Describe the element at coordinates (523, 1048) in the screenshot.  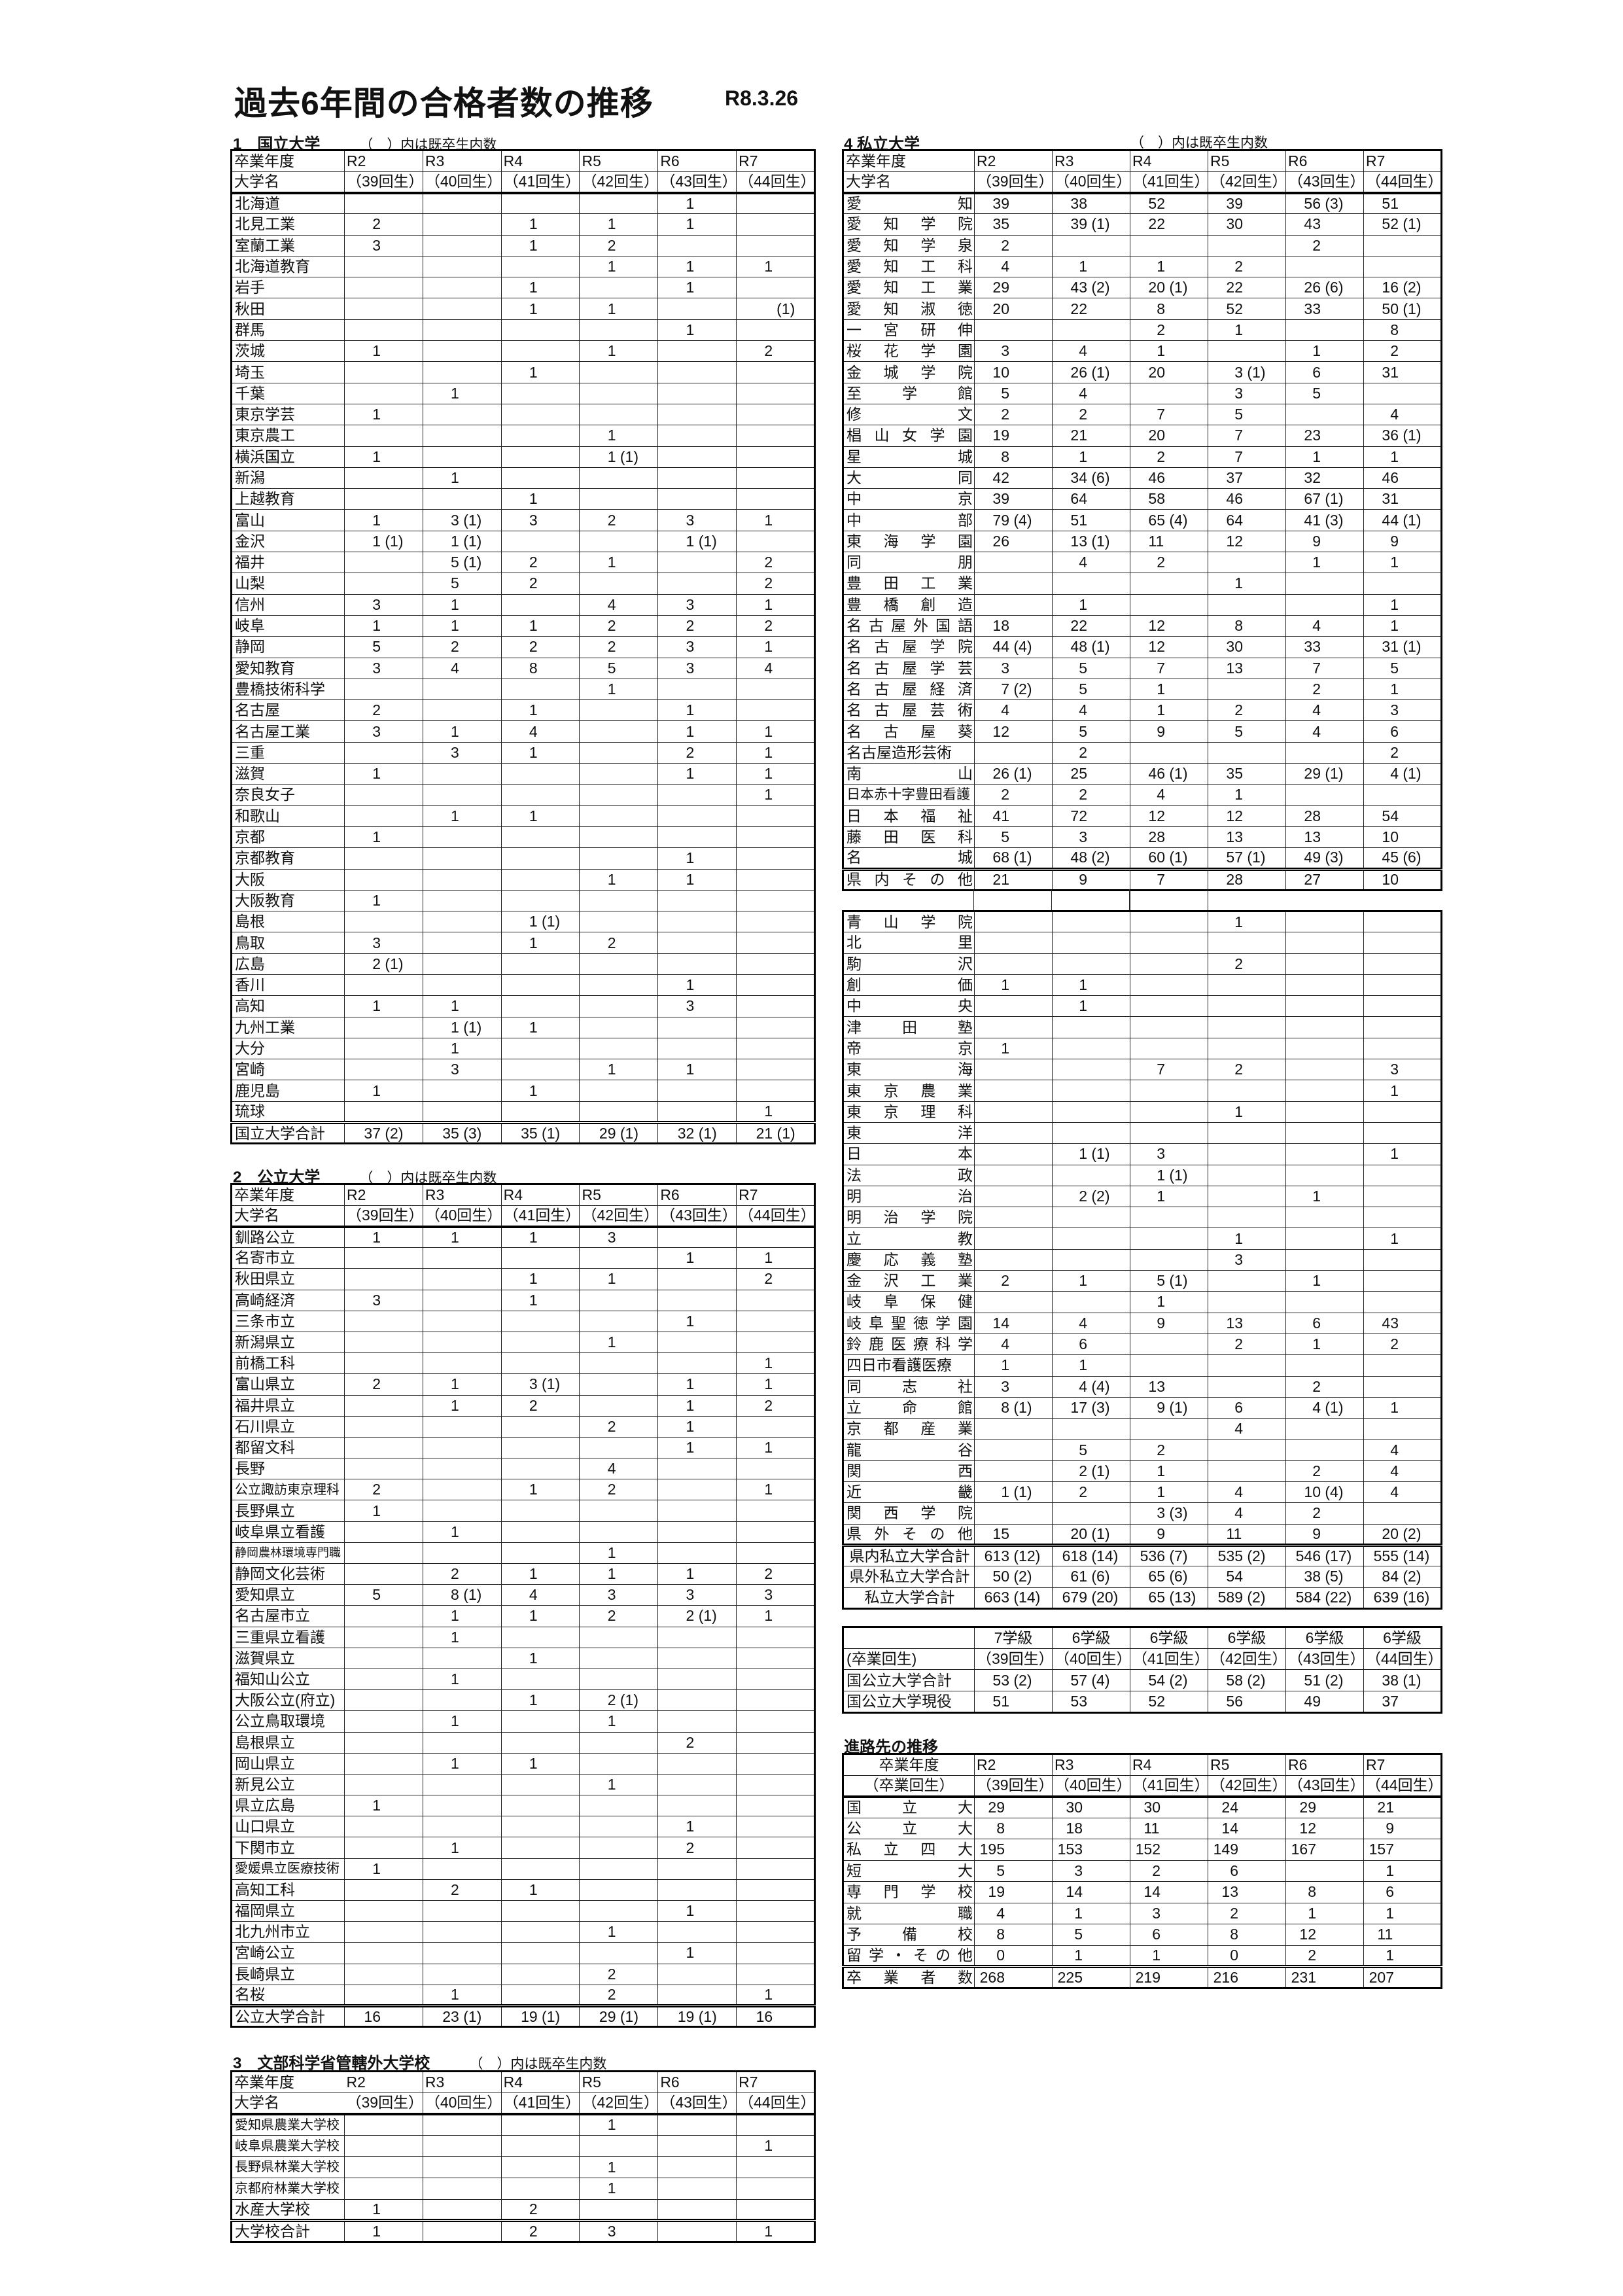
I see `table-row: 大分 1` at that location.